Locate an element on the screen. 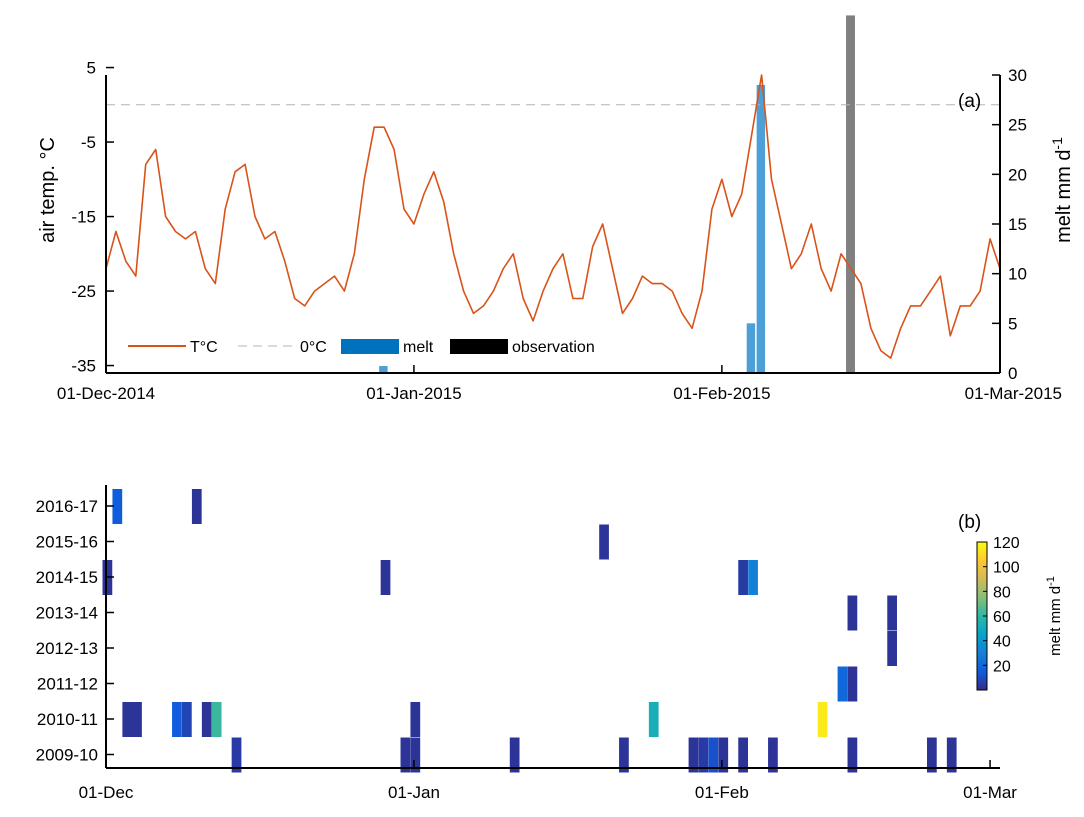 The height and width of the screenshot is (817, 1084). legend-melt-swatch is located at coordinates (370, 346).